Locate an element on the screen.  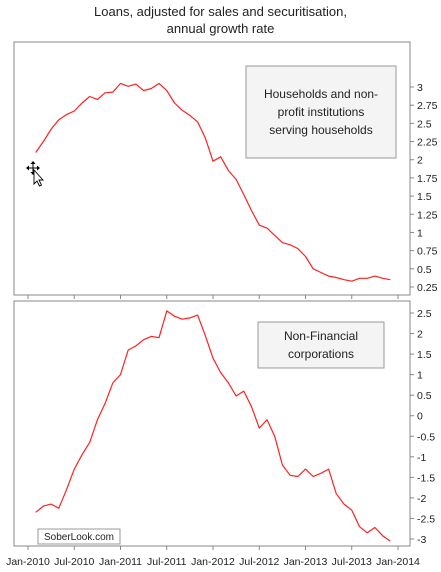
bottom-y-tick-label: -2 is located at coordinates (421, 499).